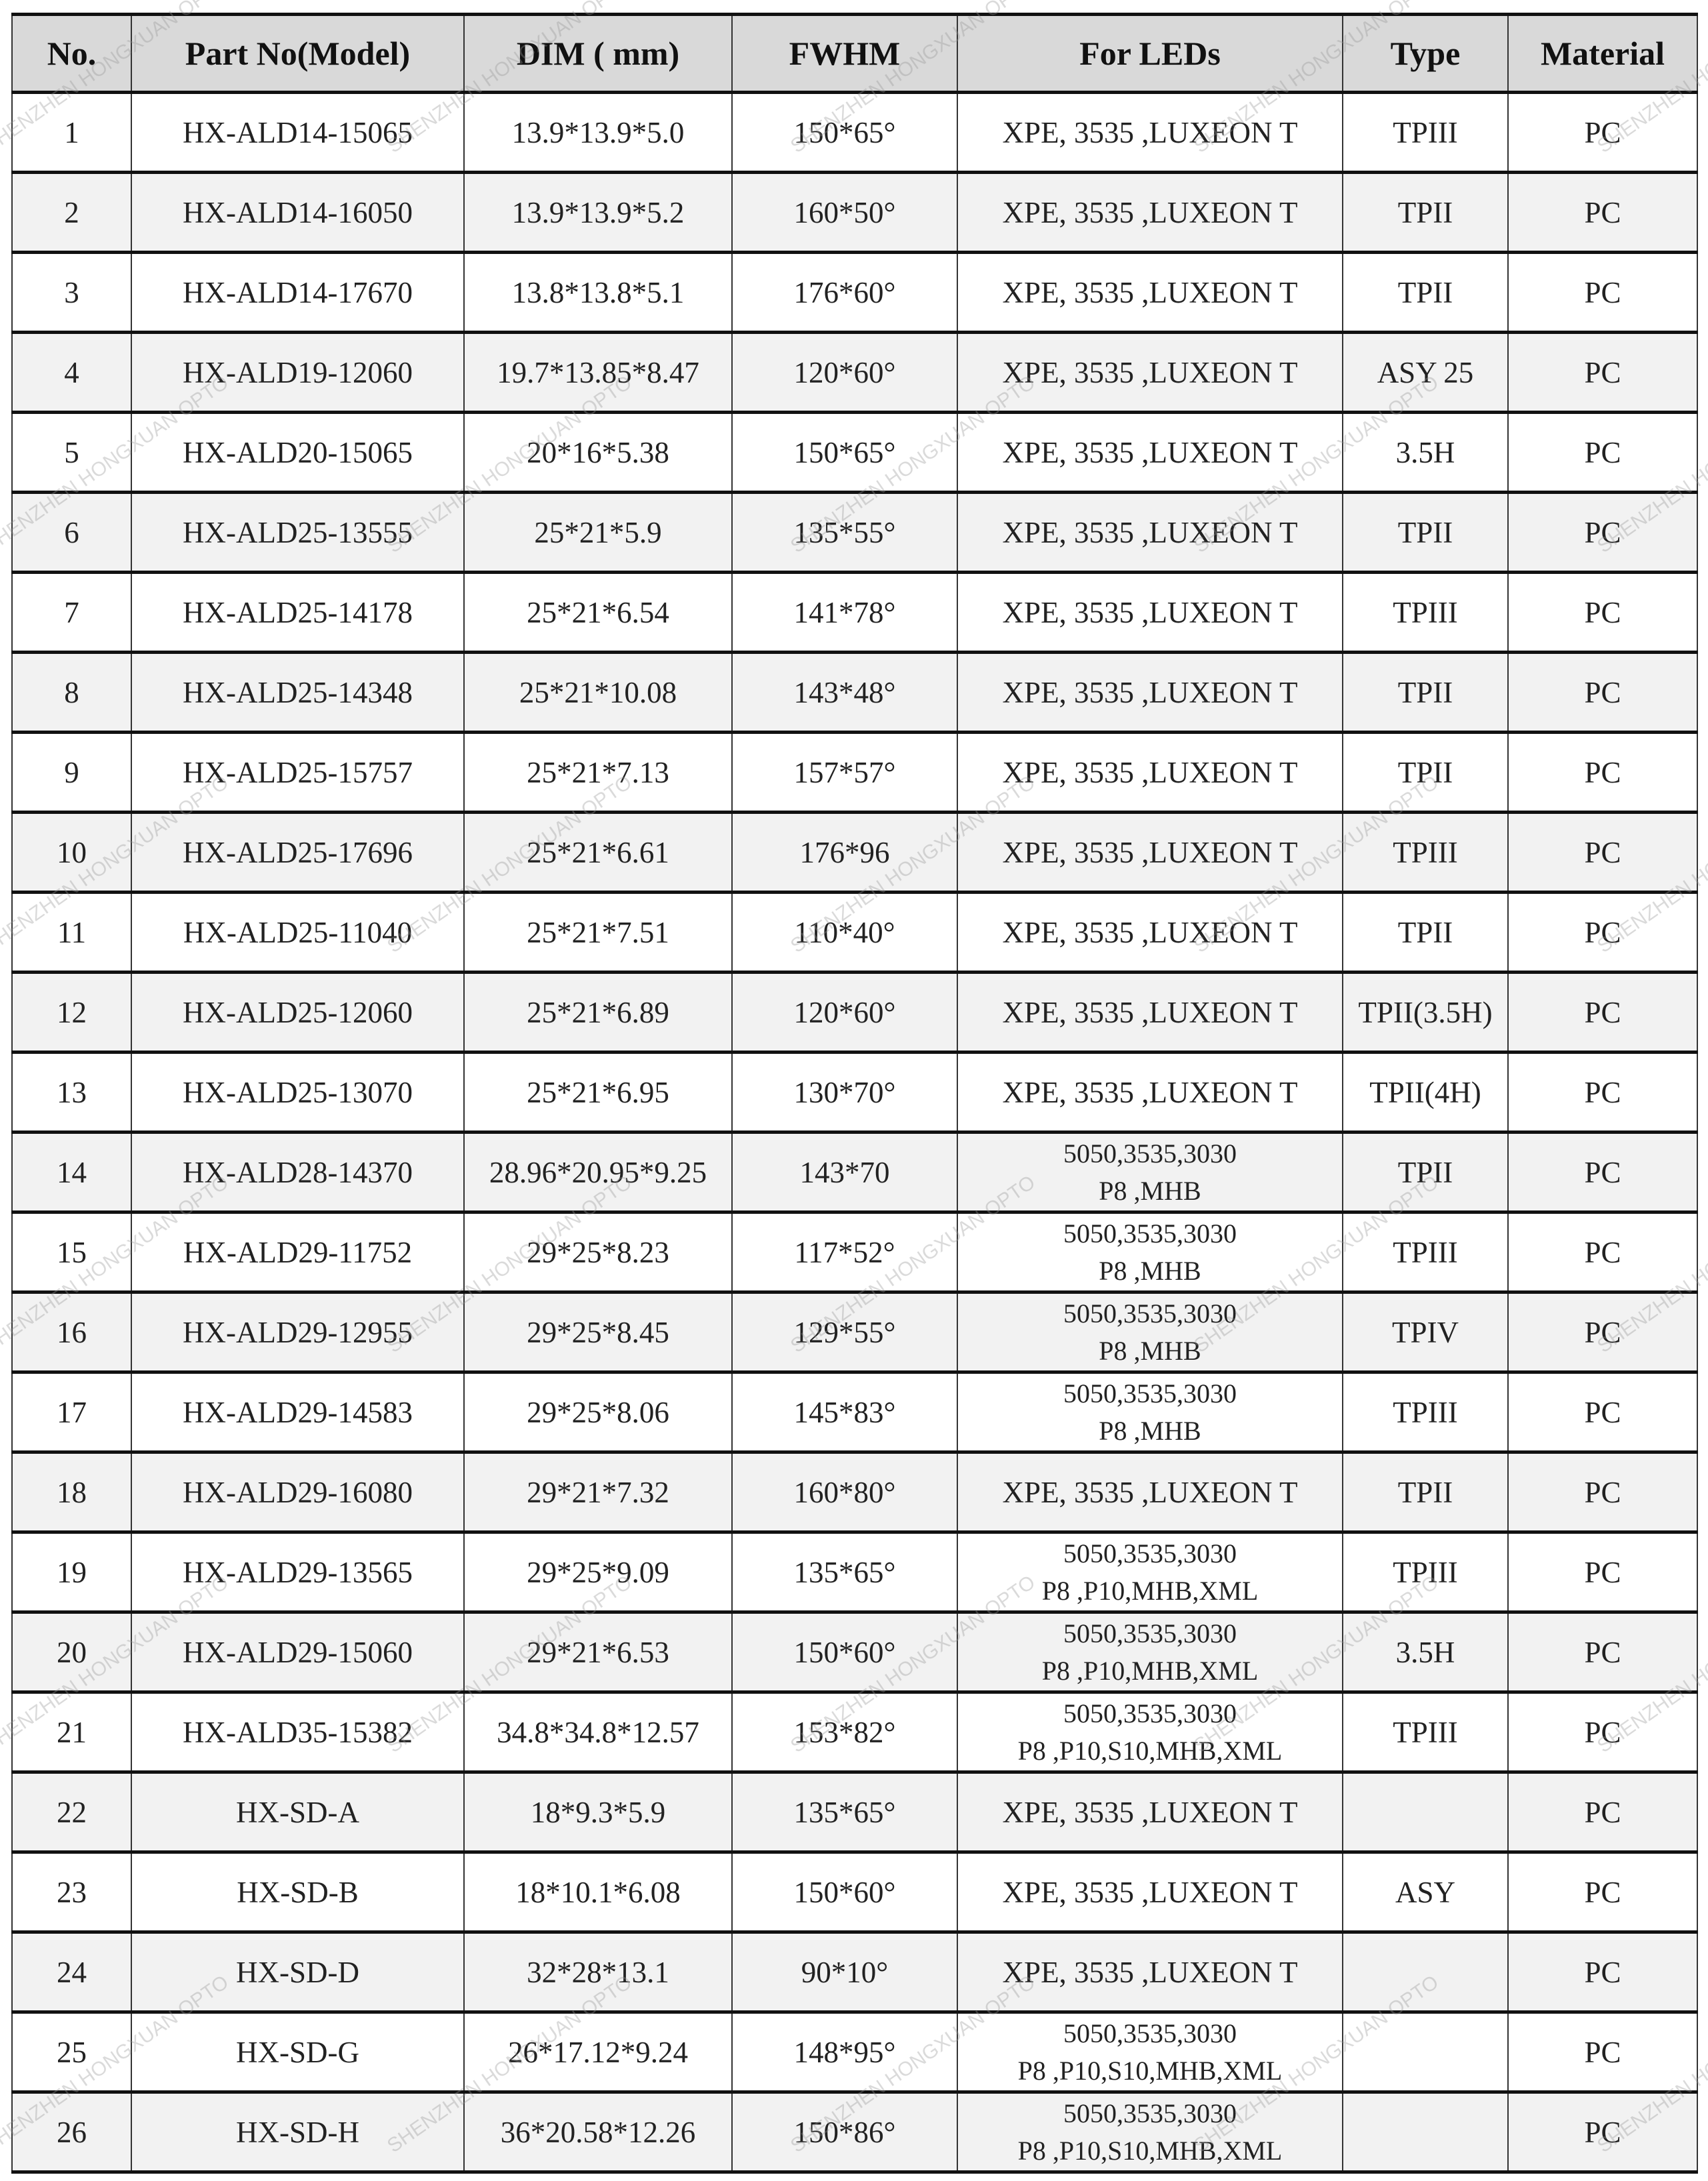 This screenshot has width=1708, height=2181. What do you see at coordinates (71, 293) in the screenshot?
I see `cell-no: 3` at bounding box center [71, 293].